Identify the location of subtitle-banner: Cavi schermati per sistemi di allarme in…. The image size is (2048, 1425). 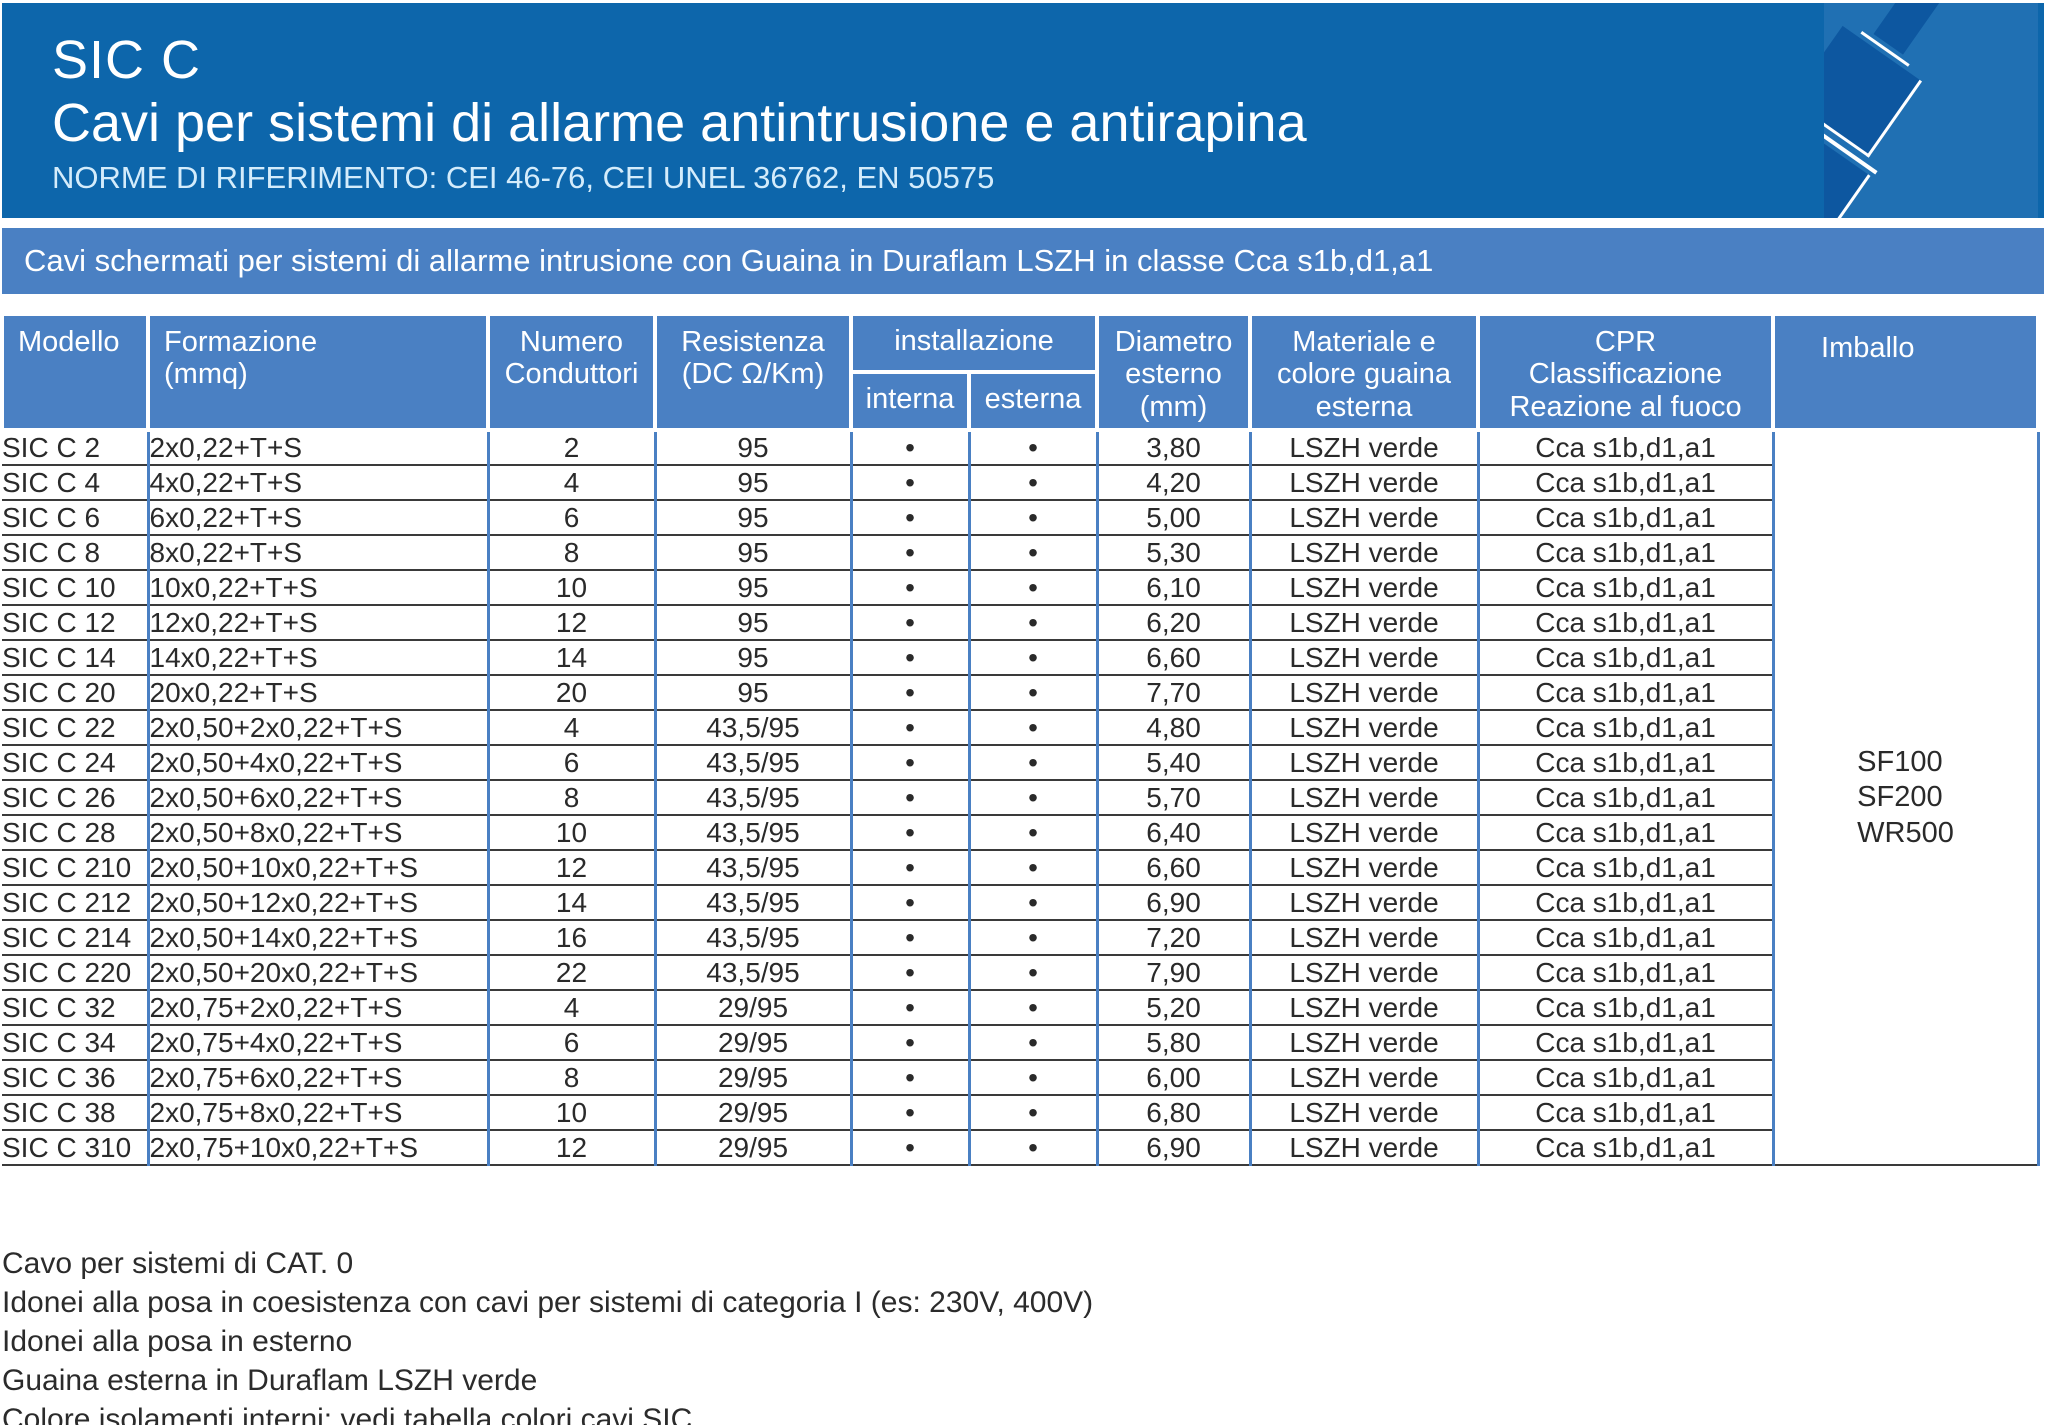
(1023, 261).